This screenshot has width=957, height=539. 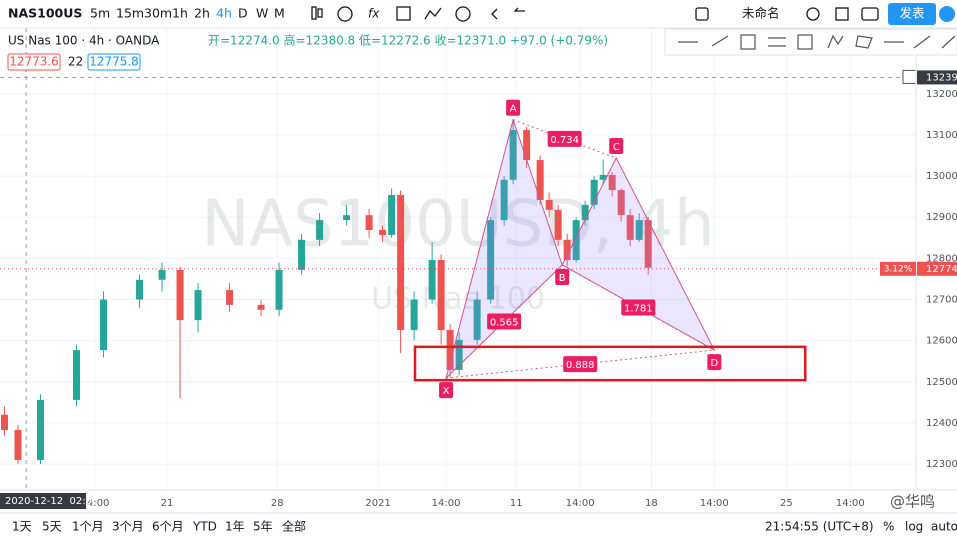 What do you see at coordinates (494, 14) in the screenshot?
I see `replay-icon` at bounding box center [494, 14].